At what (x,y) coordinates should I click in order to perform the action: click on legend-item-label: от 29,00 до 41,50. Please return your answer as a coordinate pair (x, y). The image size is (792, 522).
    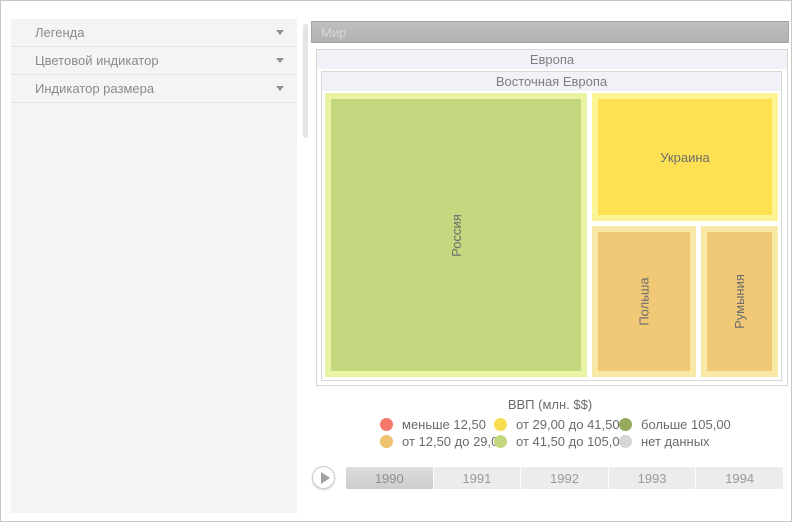
    Looking at the image, I should click on (568, 424).